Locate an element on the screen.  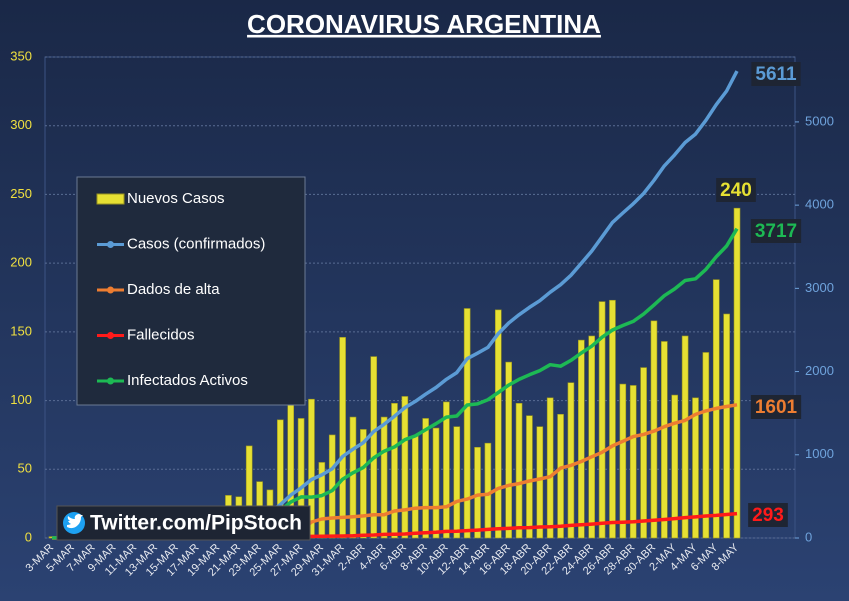
watermark-text: Twitter.com/PipStoch is located at coordinates (196, 523).